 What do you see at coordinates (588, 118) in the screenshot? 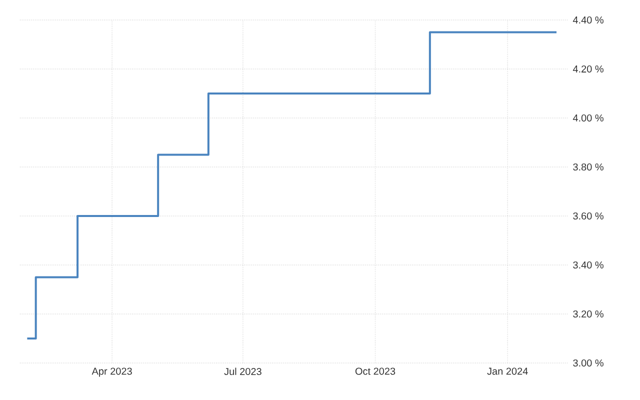
I see `y-tick-label: 4.00 %` at bounding box center [588, 118].